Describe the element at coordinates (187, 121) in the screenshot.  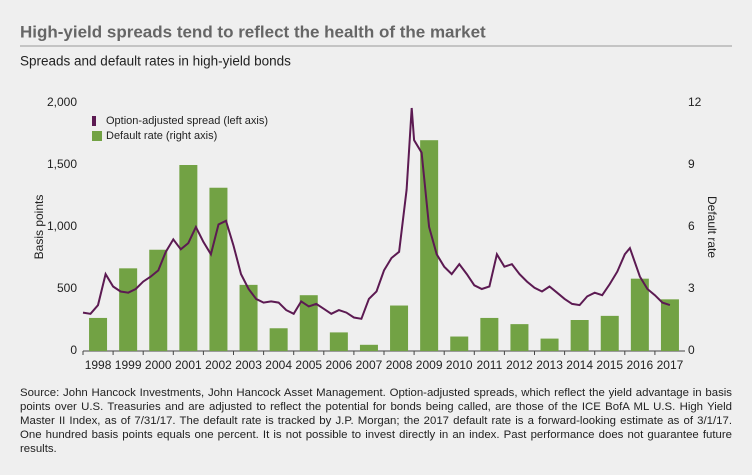
I see `legend-label: Option-adjusted spread (left axis)` at that location.